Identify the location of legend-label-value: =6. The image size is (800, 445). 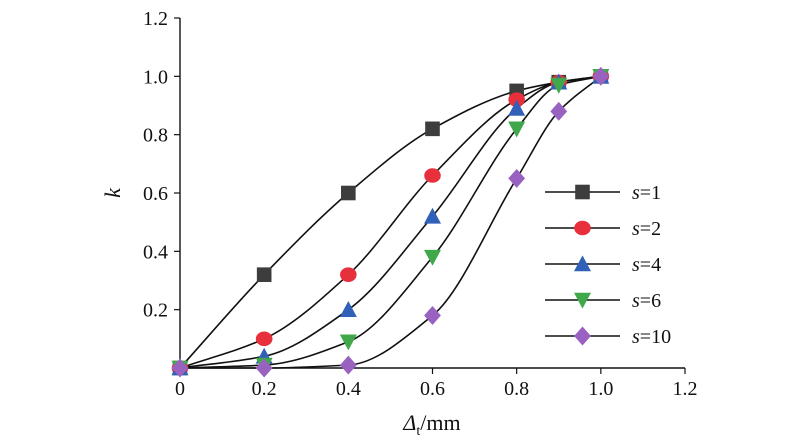
(650, 301).